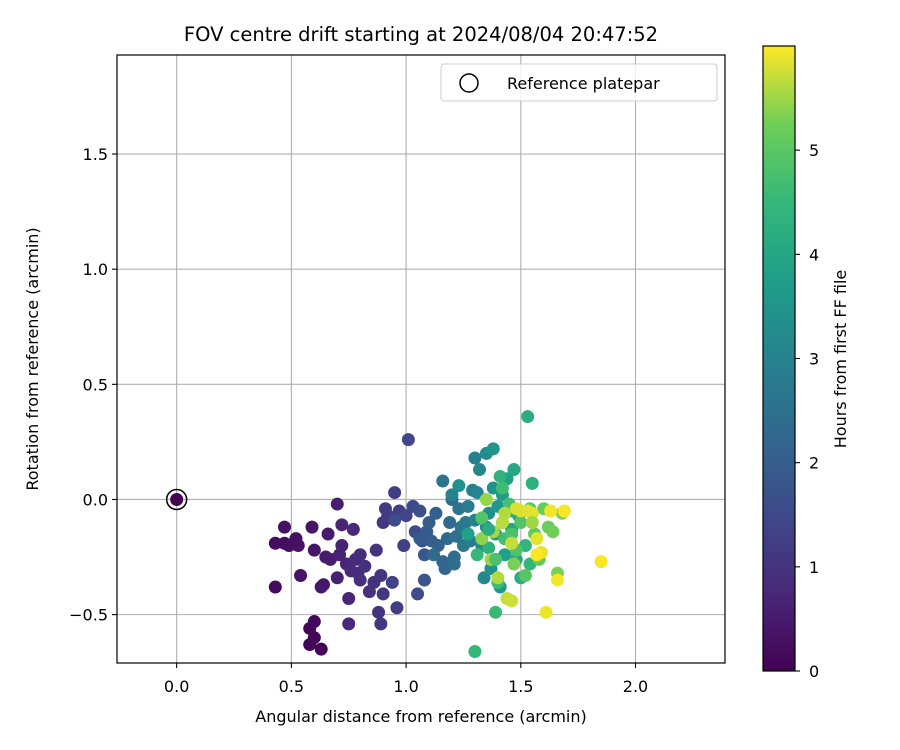  I want to click on colorbar-ticks: 0 1 2 3 4 5, so click(807, 411).